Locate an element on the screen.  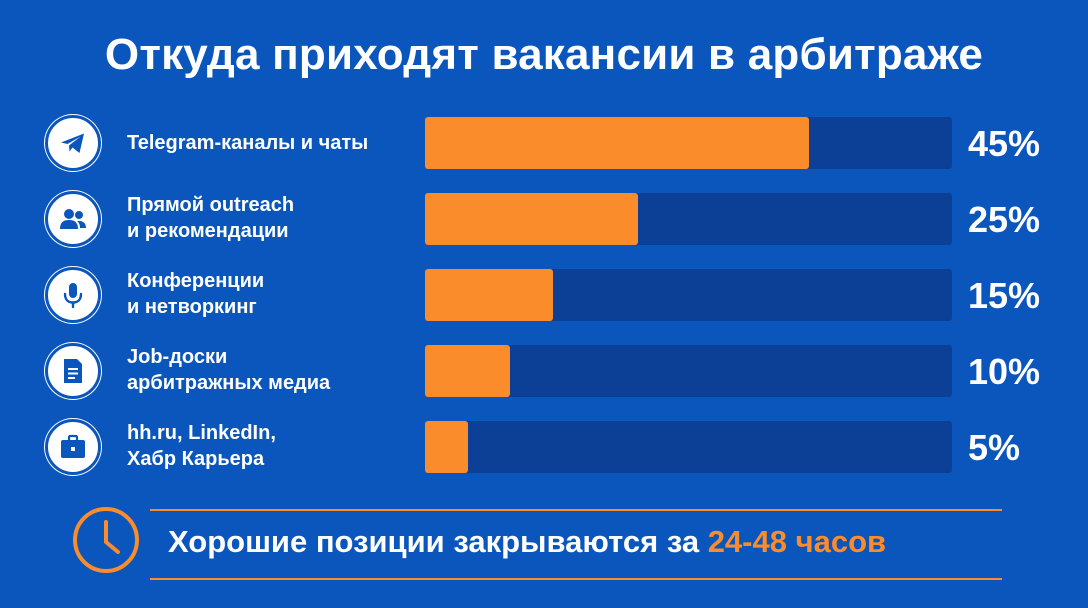
data-label: 25% is located at coordinates (1004, 219).